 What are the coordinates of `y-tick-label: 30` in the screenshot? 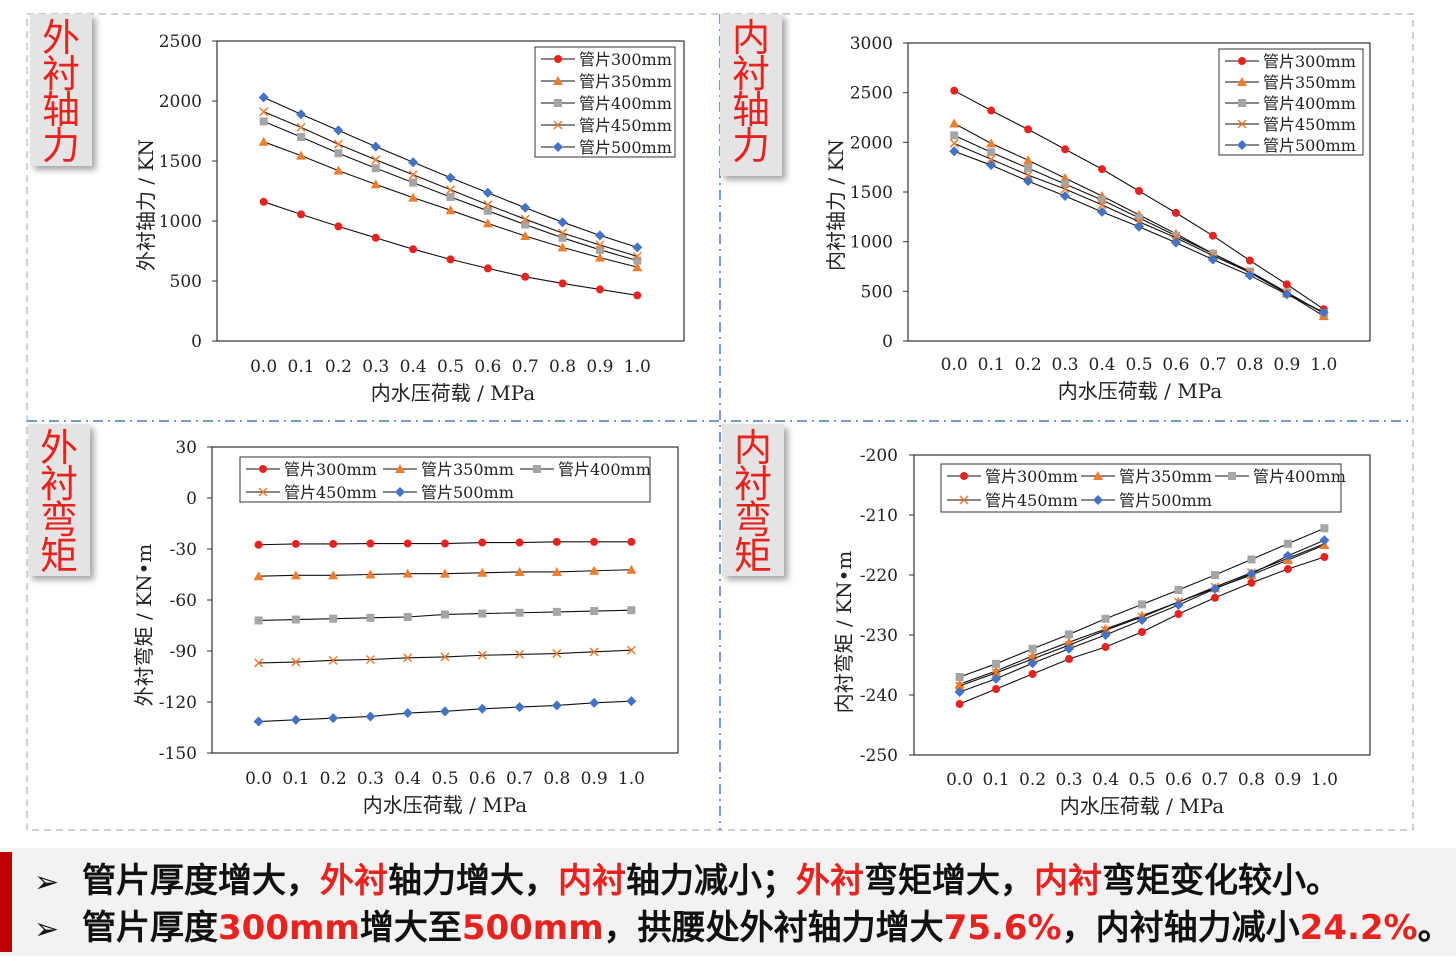 It's located at (186, 448).